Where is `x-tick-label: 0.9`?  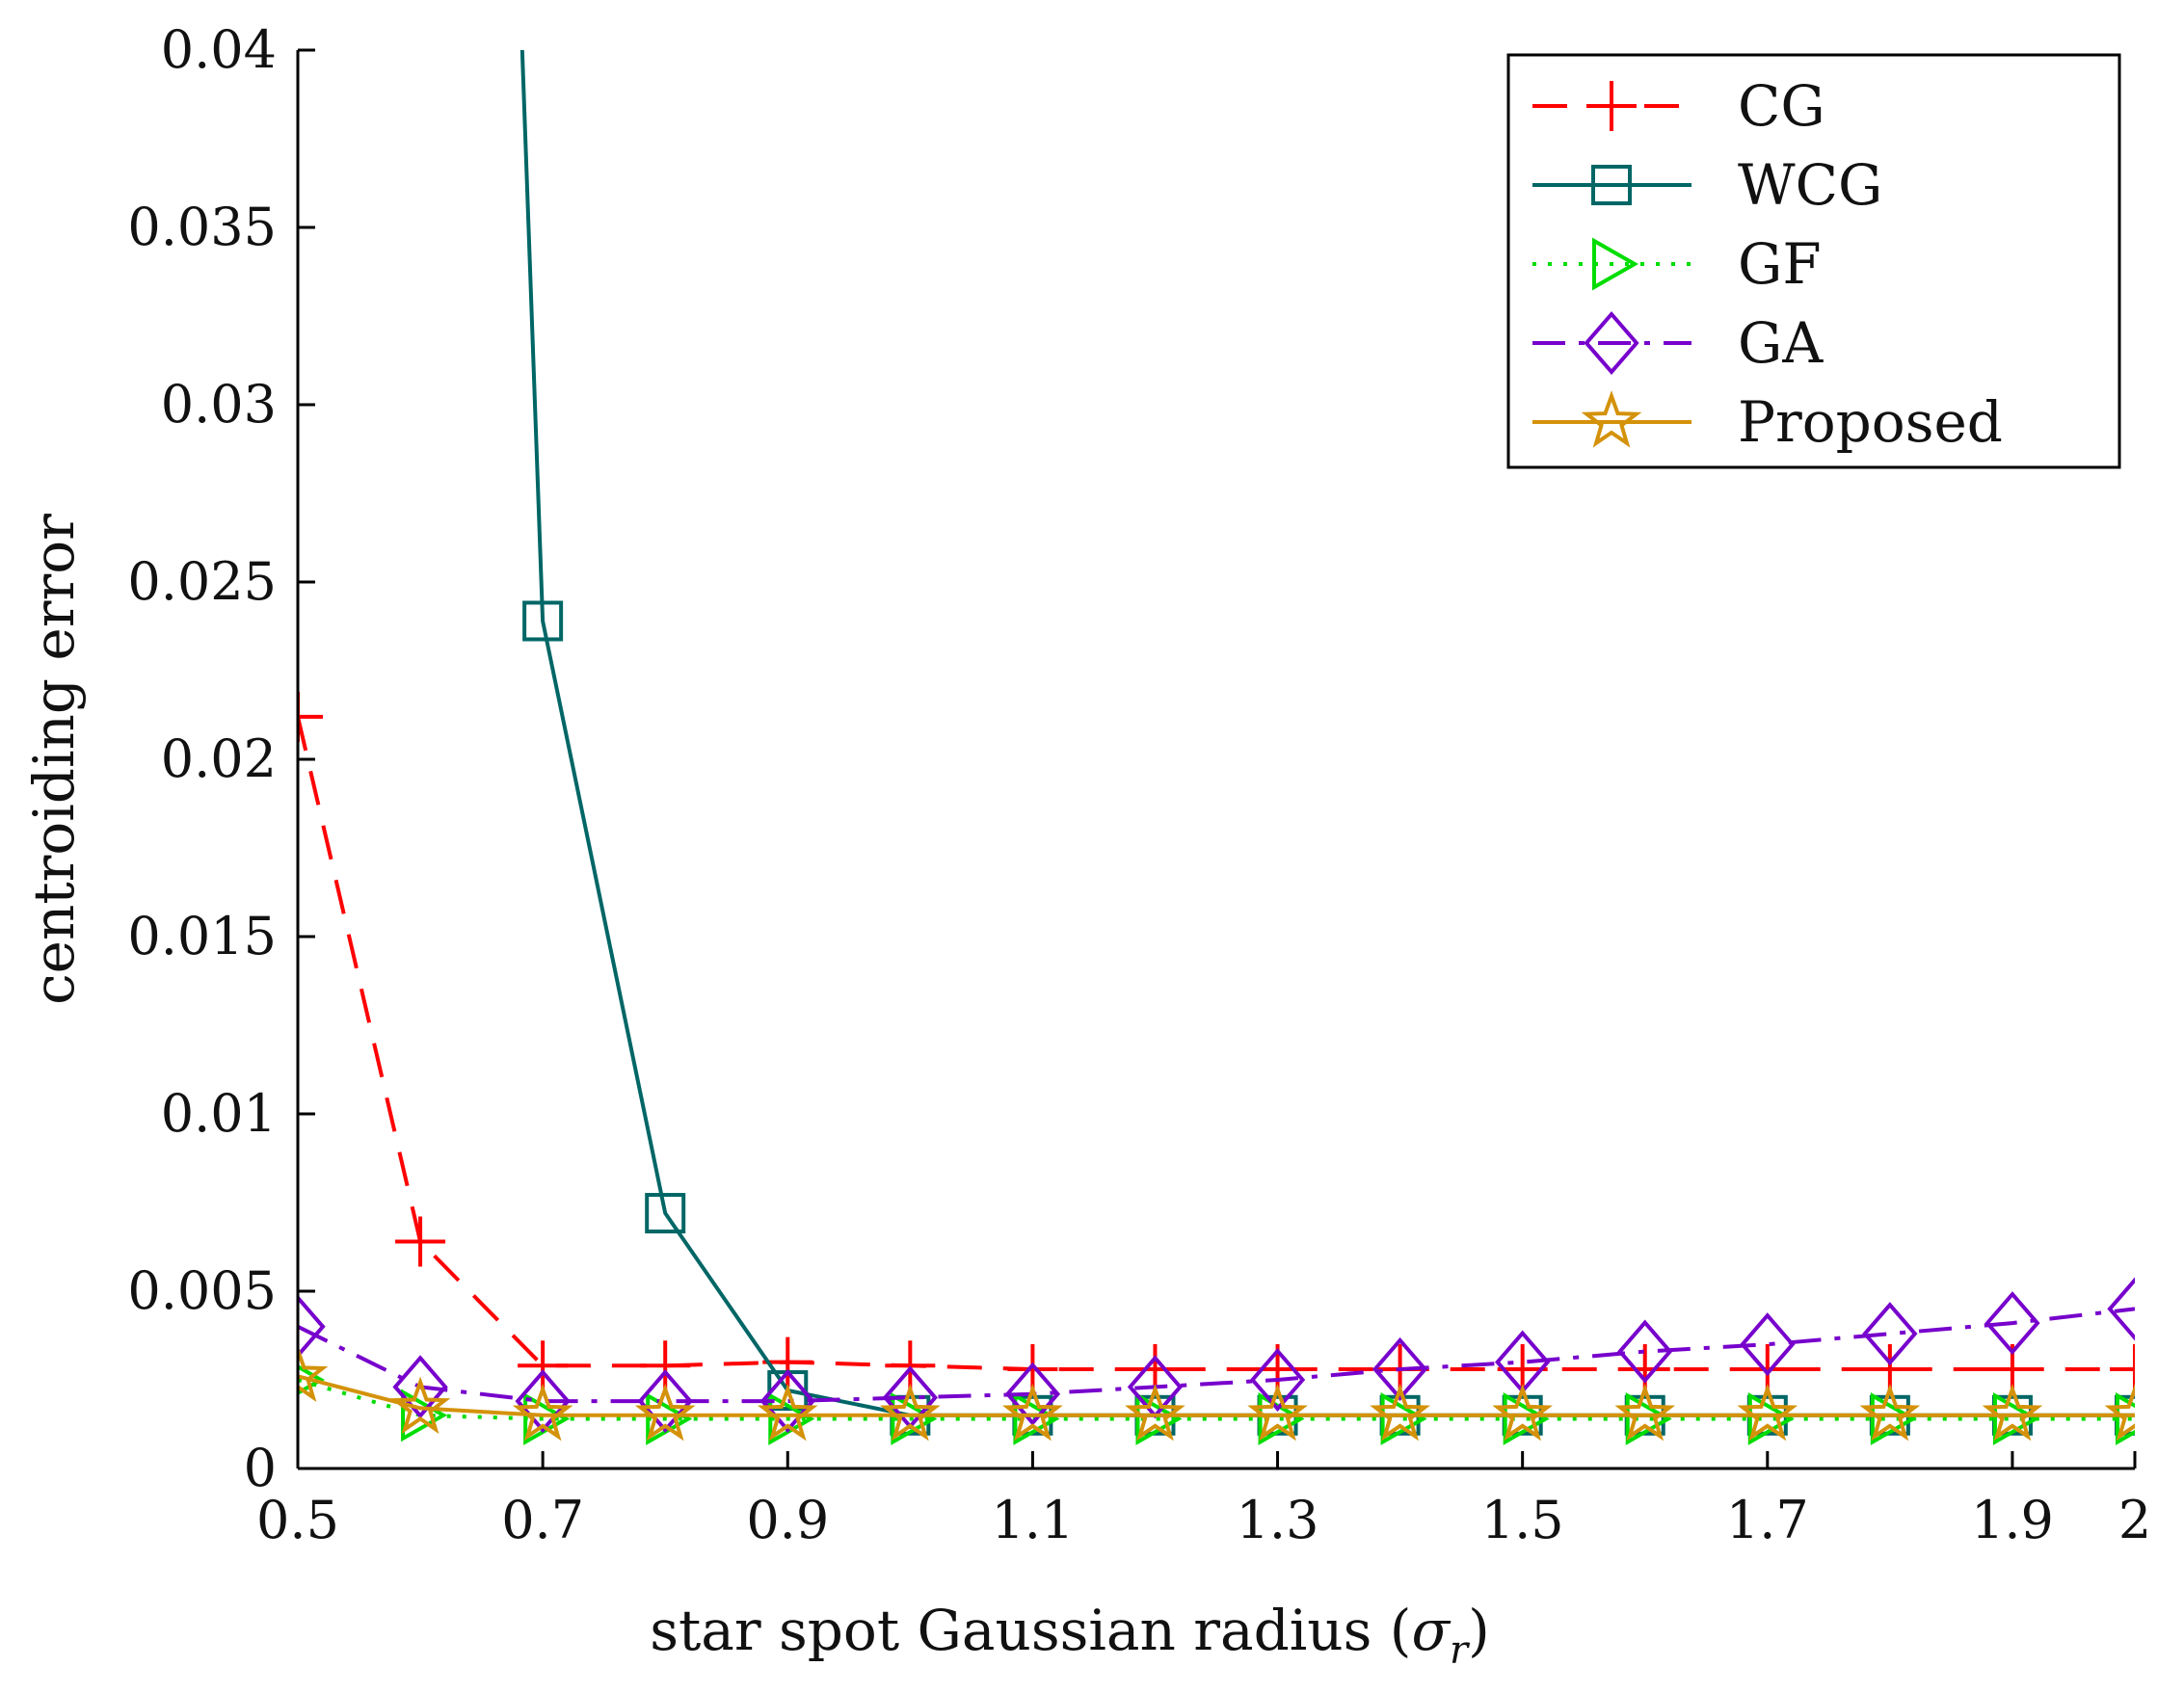
x-tick-label: 0.9 is located at coordinates (787, 1520).